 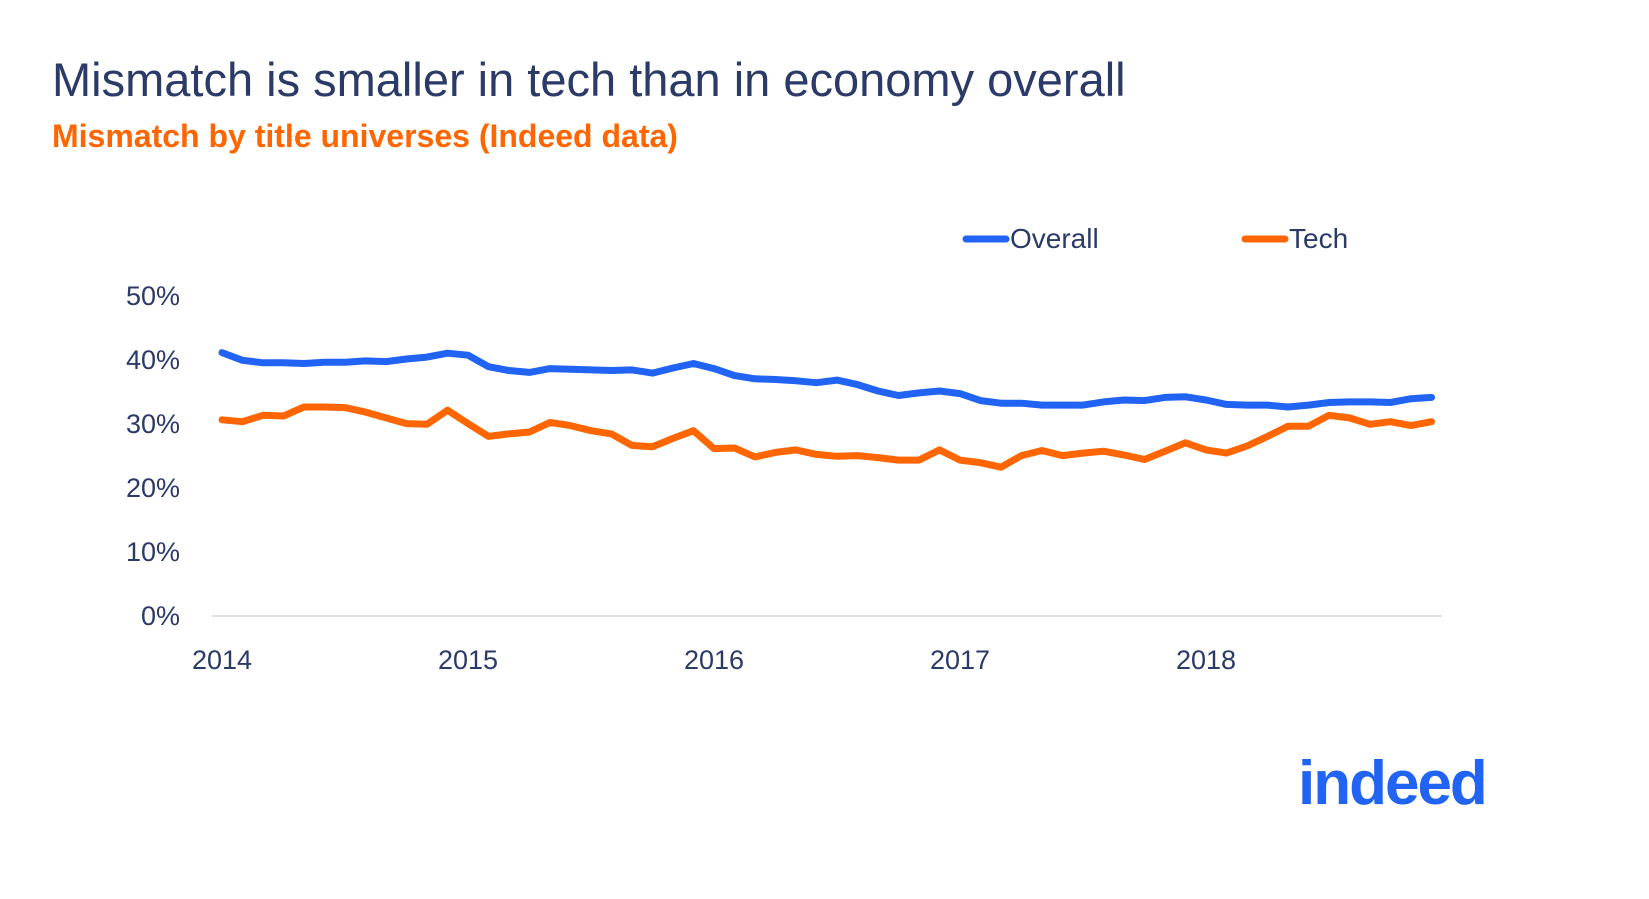 I want to click on x-tick-label: 2015, so click(x=468, y=660).